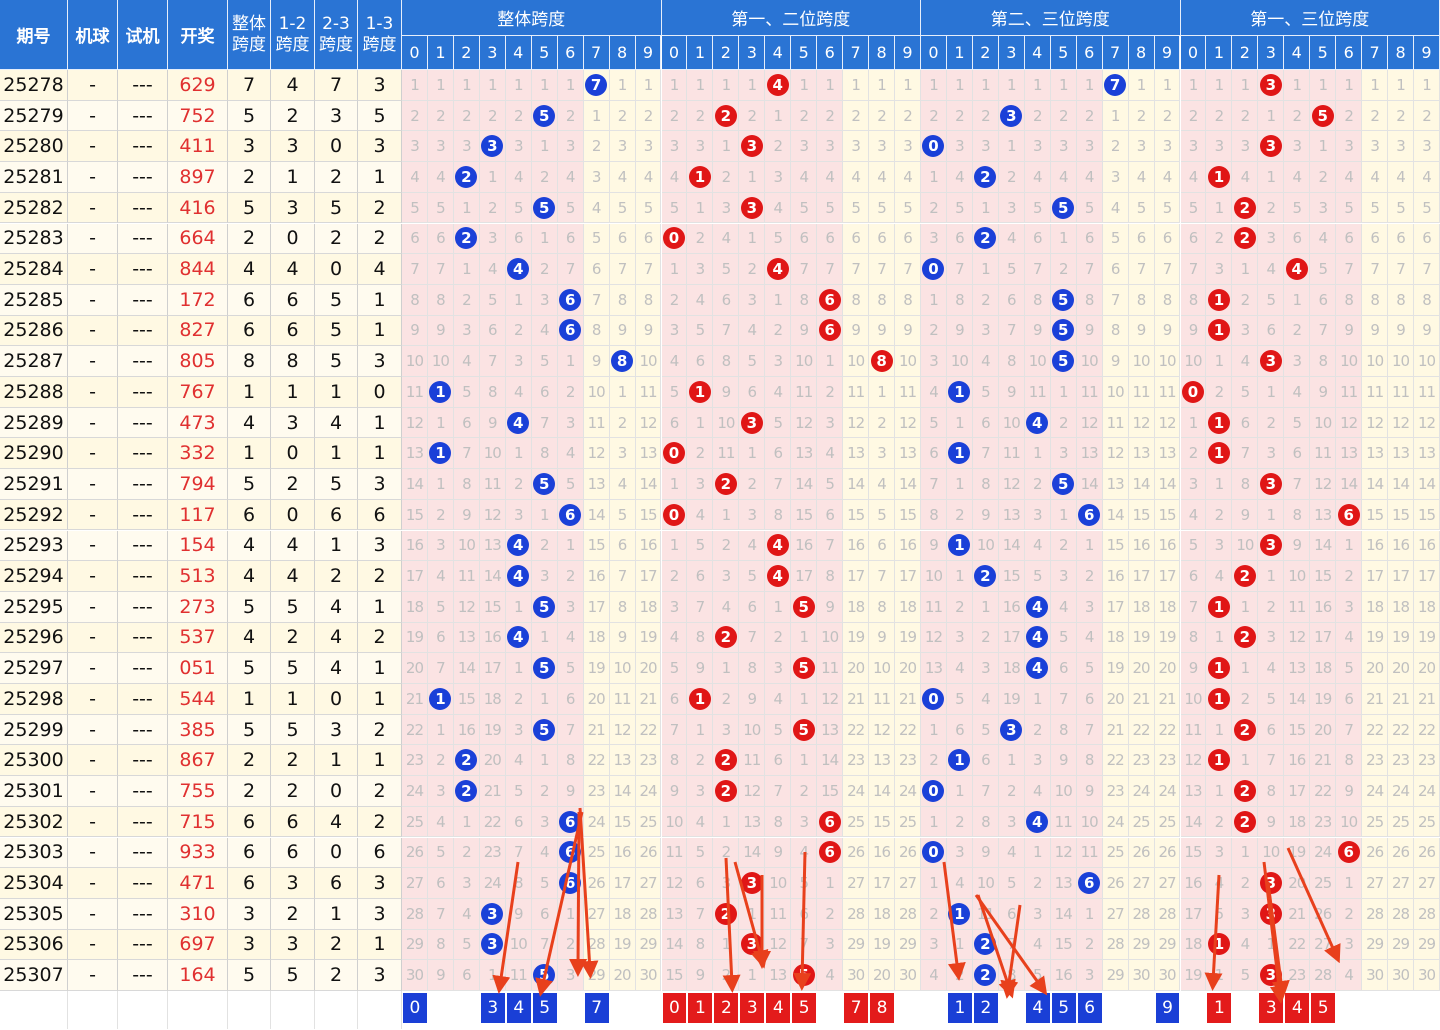 The width and height of the screenshot is (1440, 1030). I want to click on row-total-span-cell: 3, so click(249, 945).